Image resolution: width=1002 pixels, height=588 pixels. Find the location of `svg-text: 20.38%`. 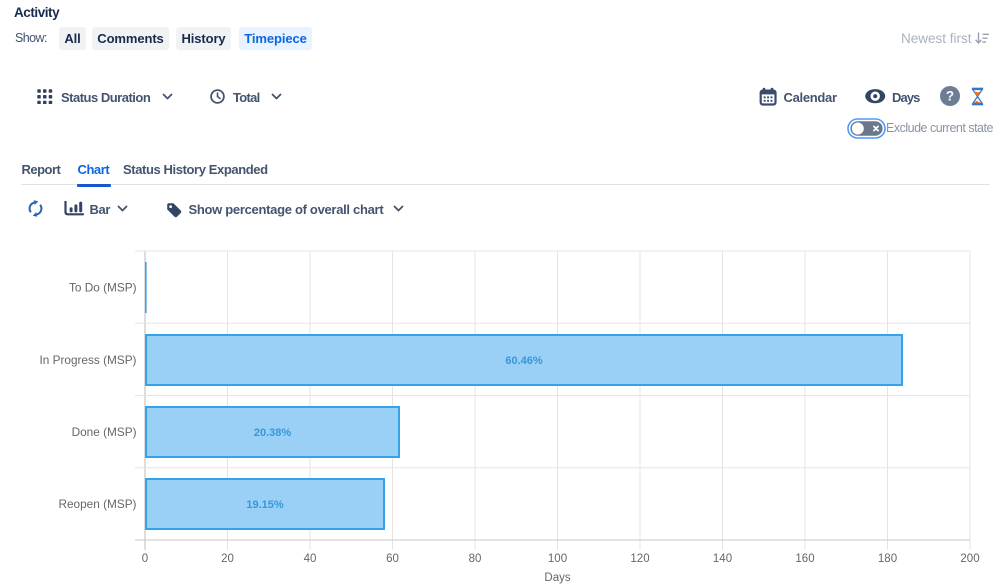

svg-text: 20.38% is located at coordinates (273, 433).